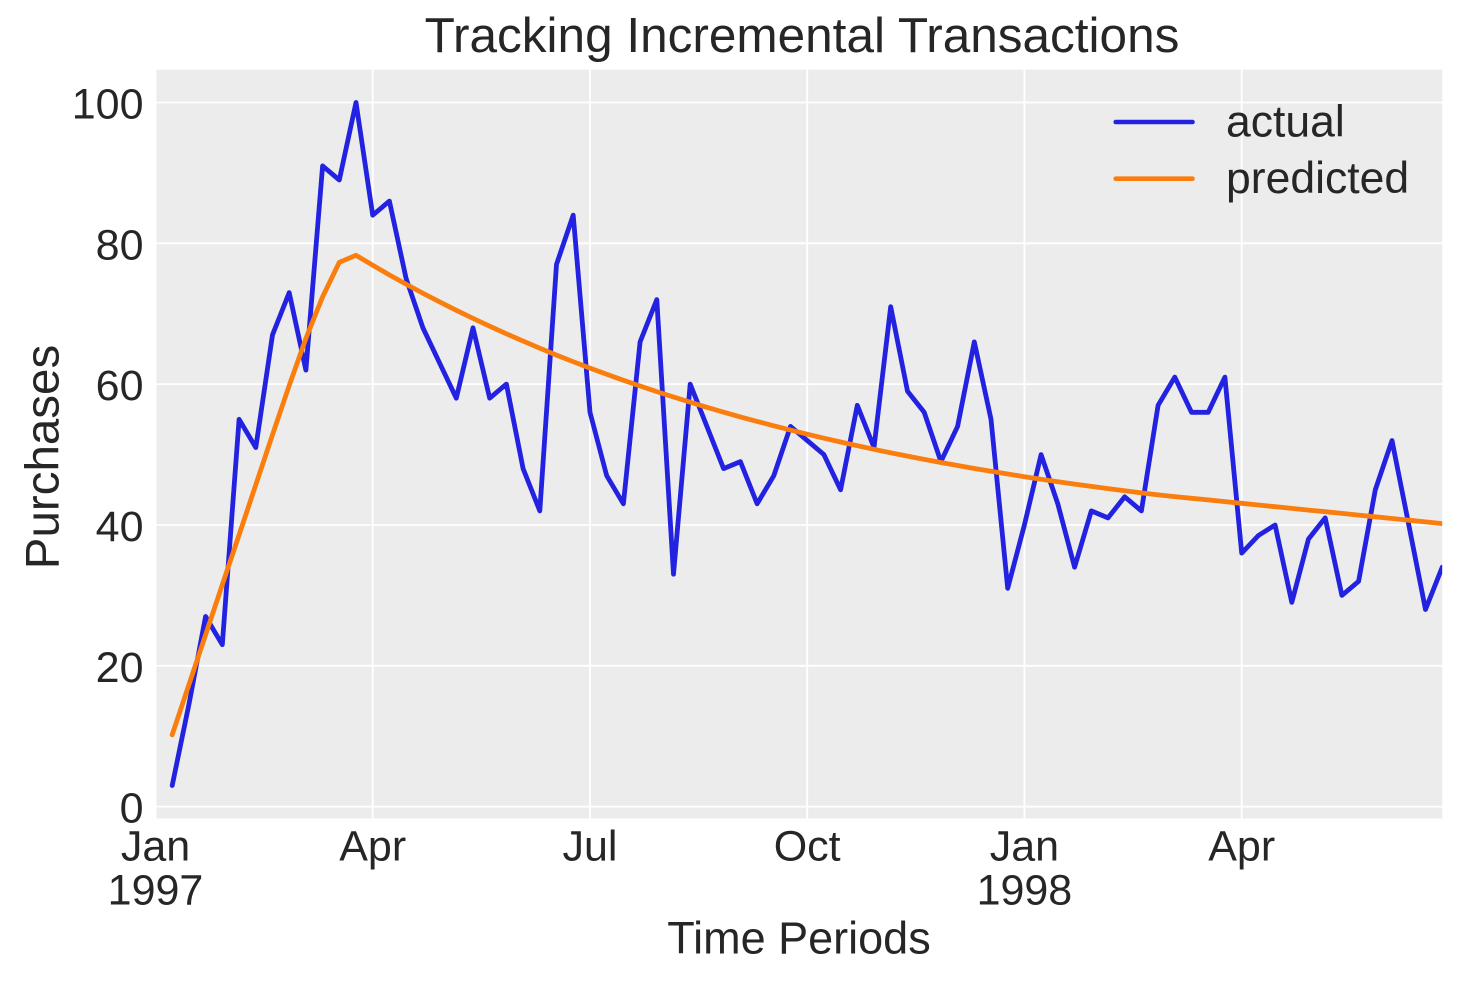  What do you see at coordinates (590, 847) in the screenshot?
I see `svg-text: Jul` at bounding box center [590, 847].